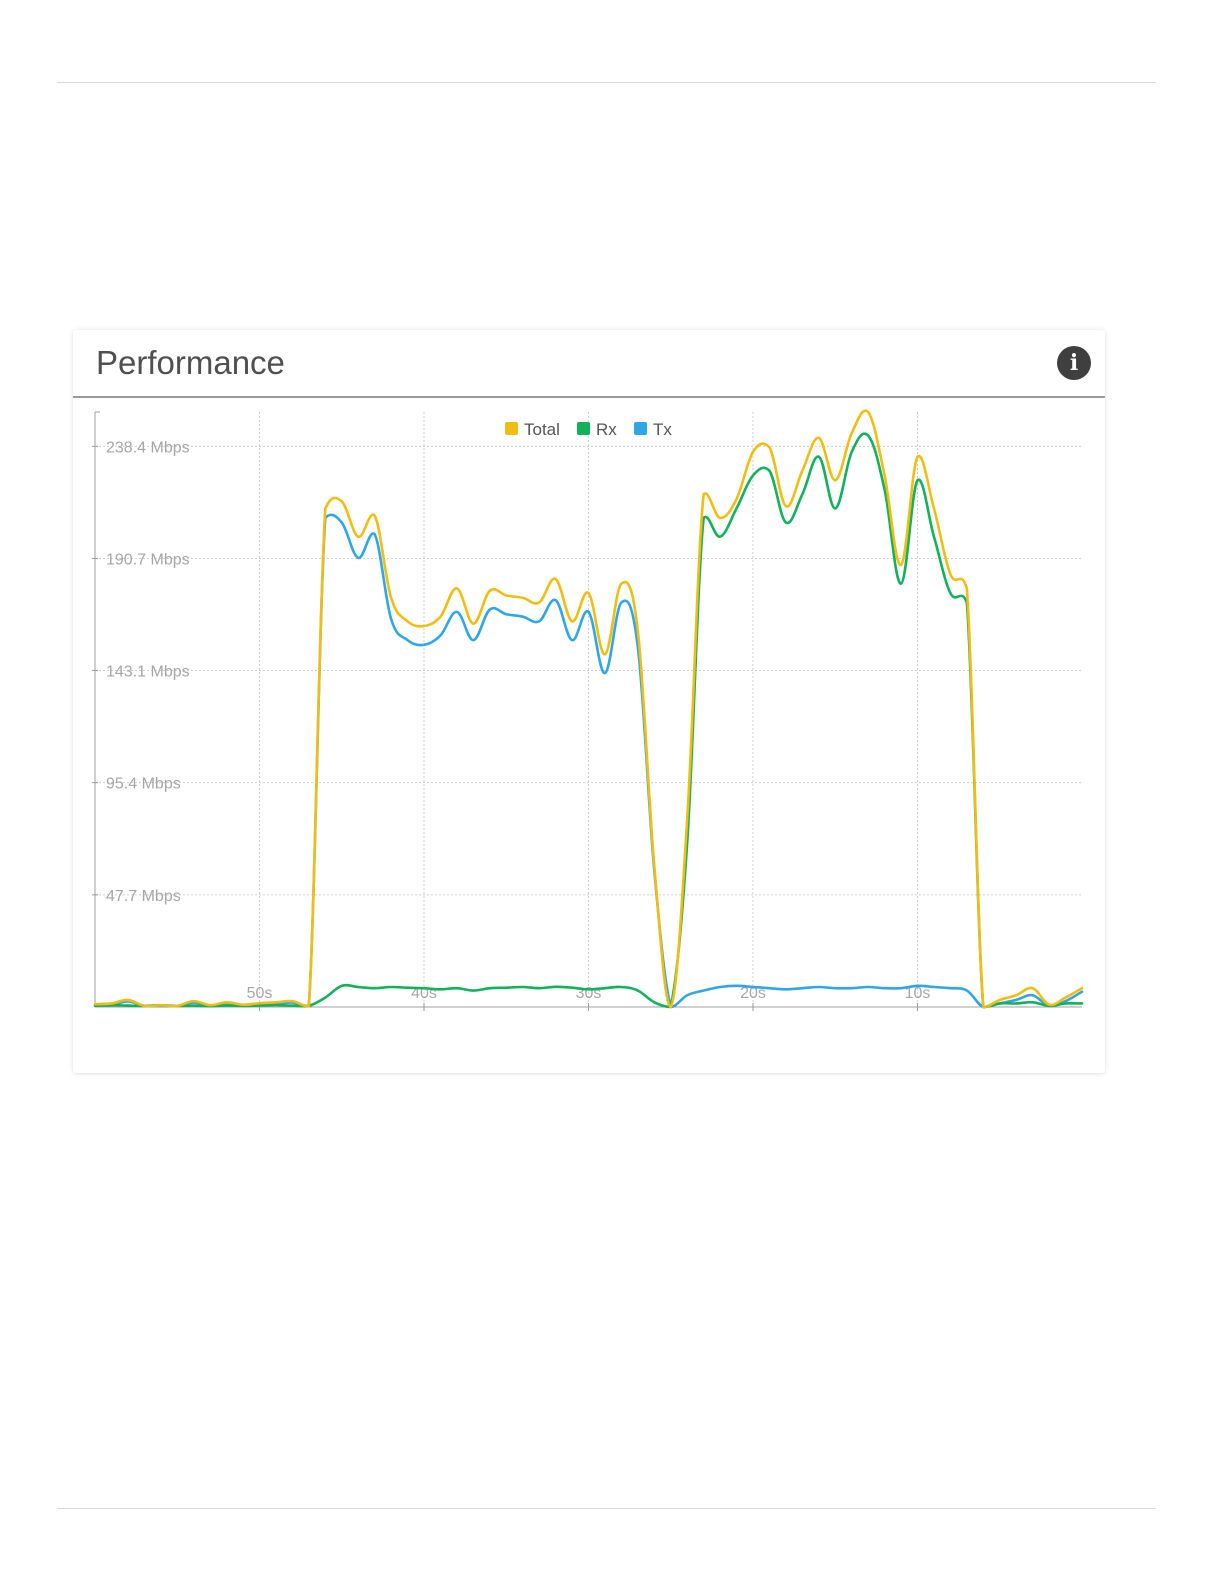 Image resolution: width=1224 pixels, height=1584 pixels. I want to click on legend-item-tx: Tx, so click(653, 429).